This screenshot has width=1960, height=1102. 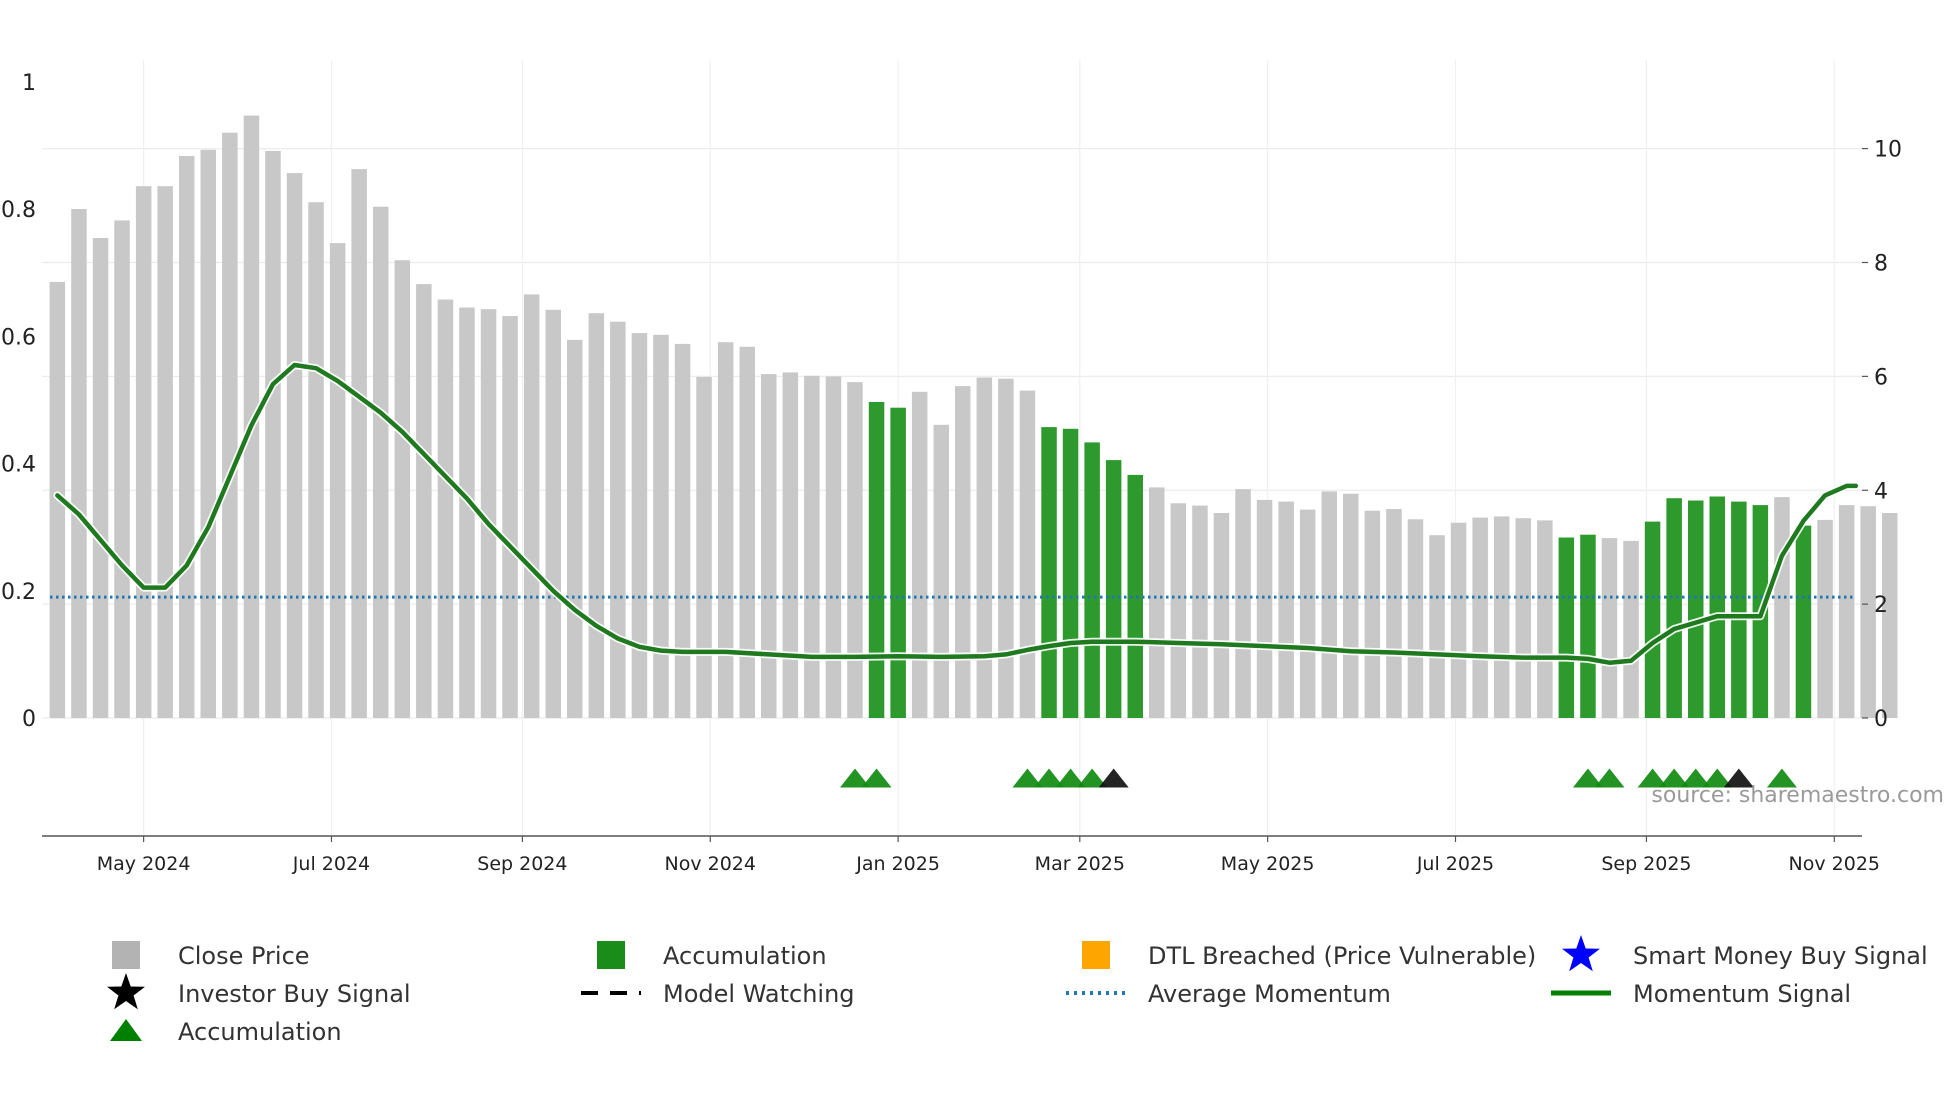 What do you see at coordinates (1742, 994) in the screenshot?
I see `legend-label: Momentum Signal` at bounding box center [1742, 994].